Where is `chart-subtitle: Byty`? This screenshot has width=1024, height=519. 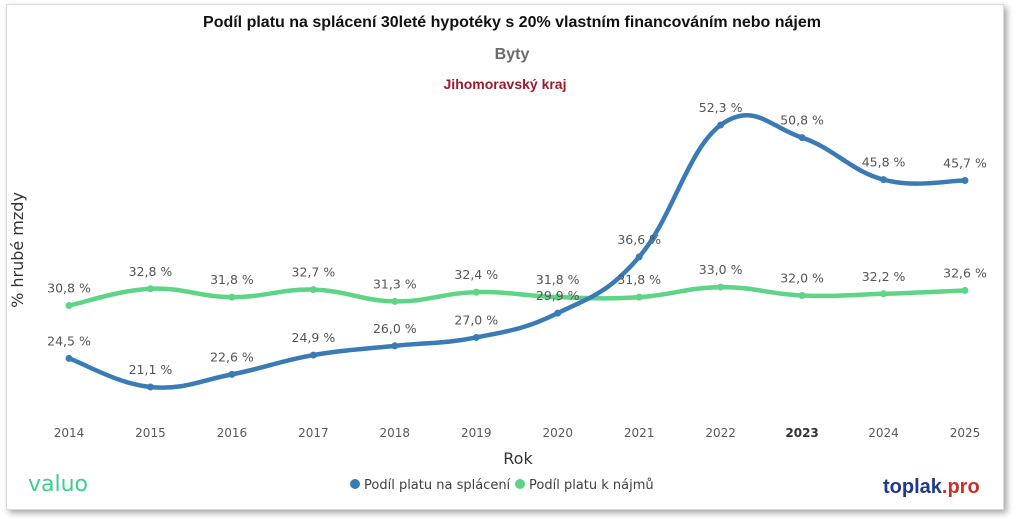 chart-subtitle: Byty is located at coordinates (512, 54).